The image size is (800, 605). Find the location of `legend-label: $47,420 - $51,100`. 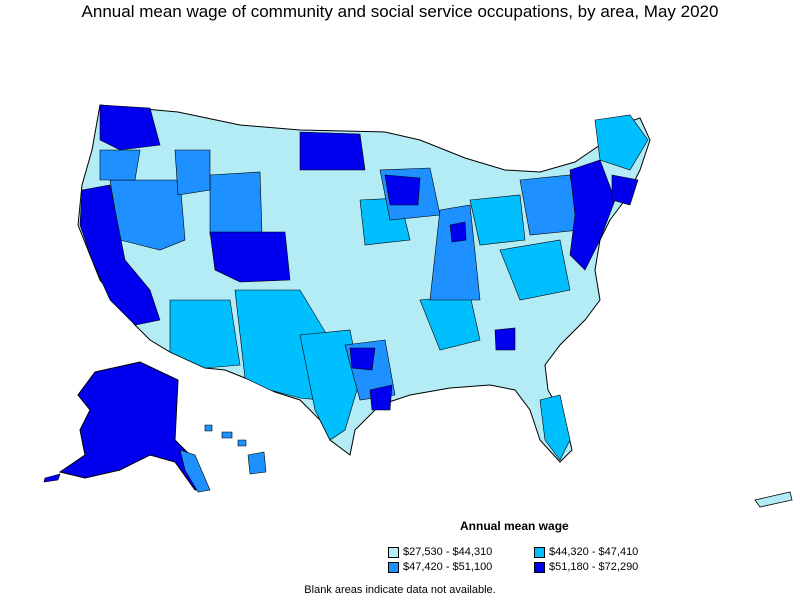

legend-label: $47,420 - $51,100 is located at coordinates (448, 567).